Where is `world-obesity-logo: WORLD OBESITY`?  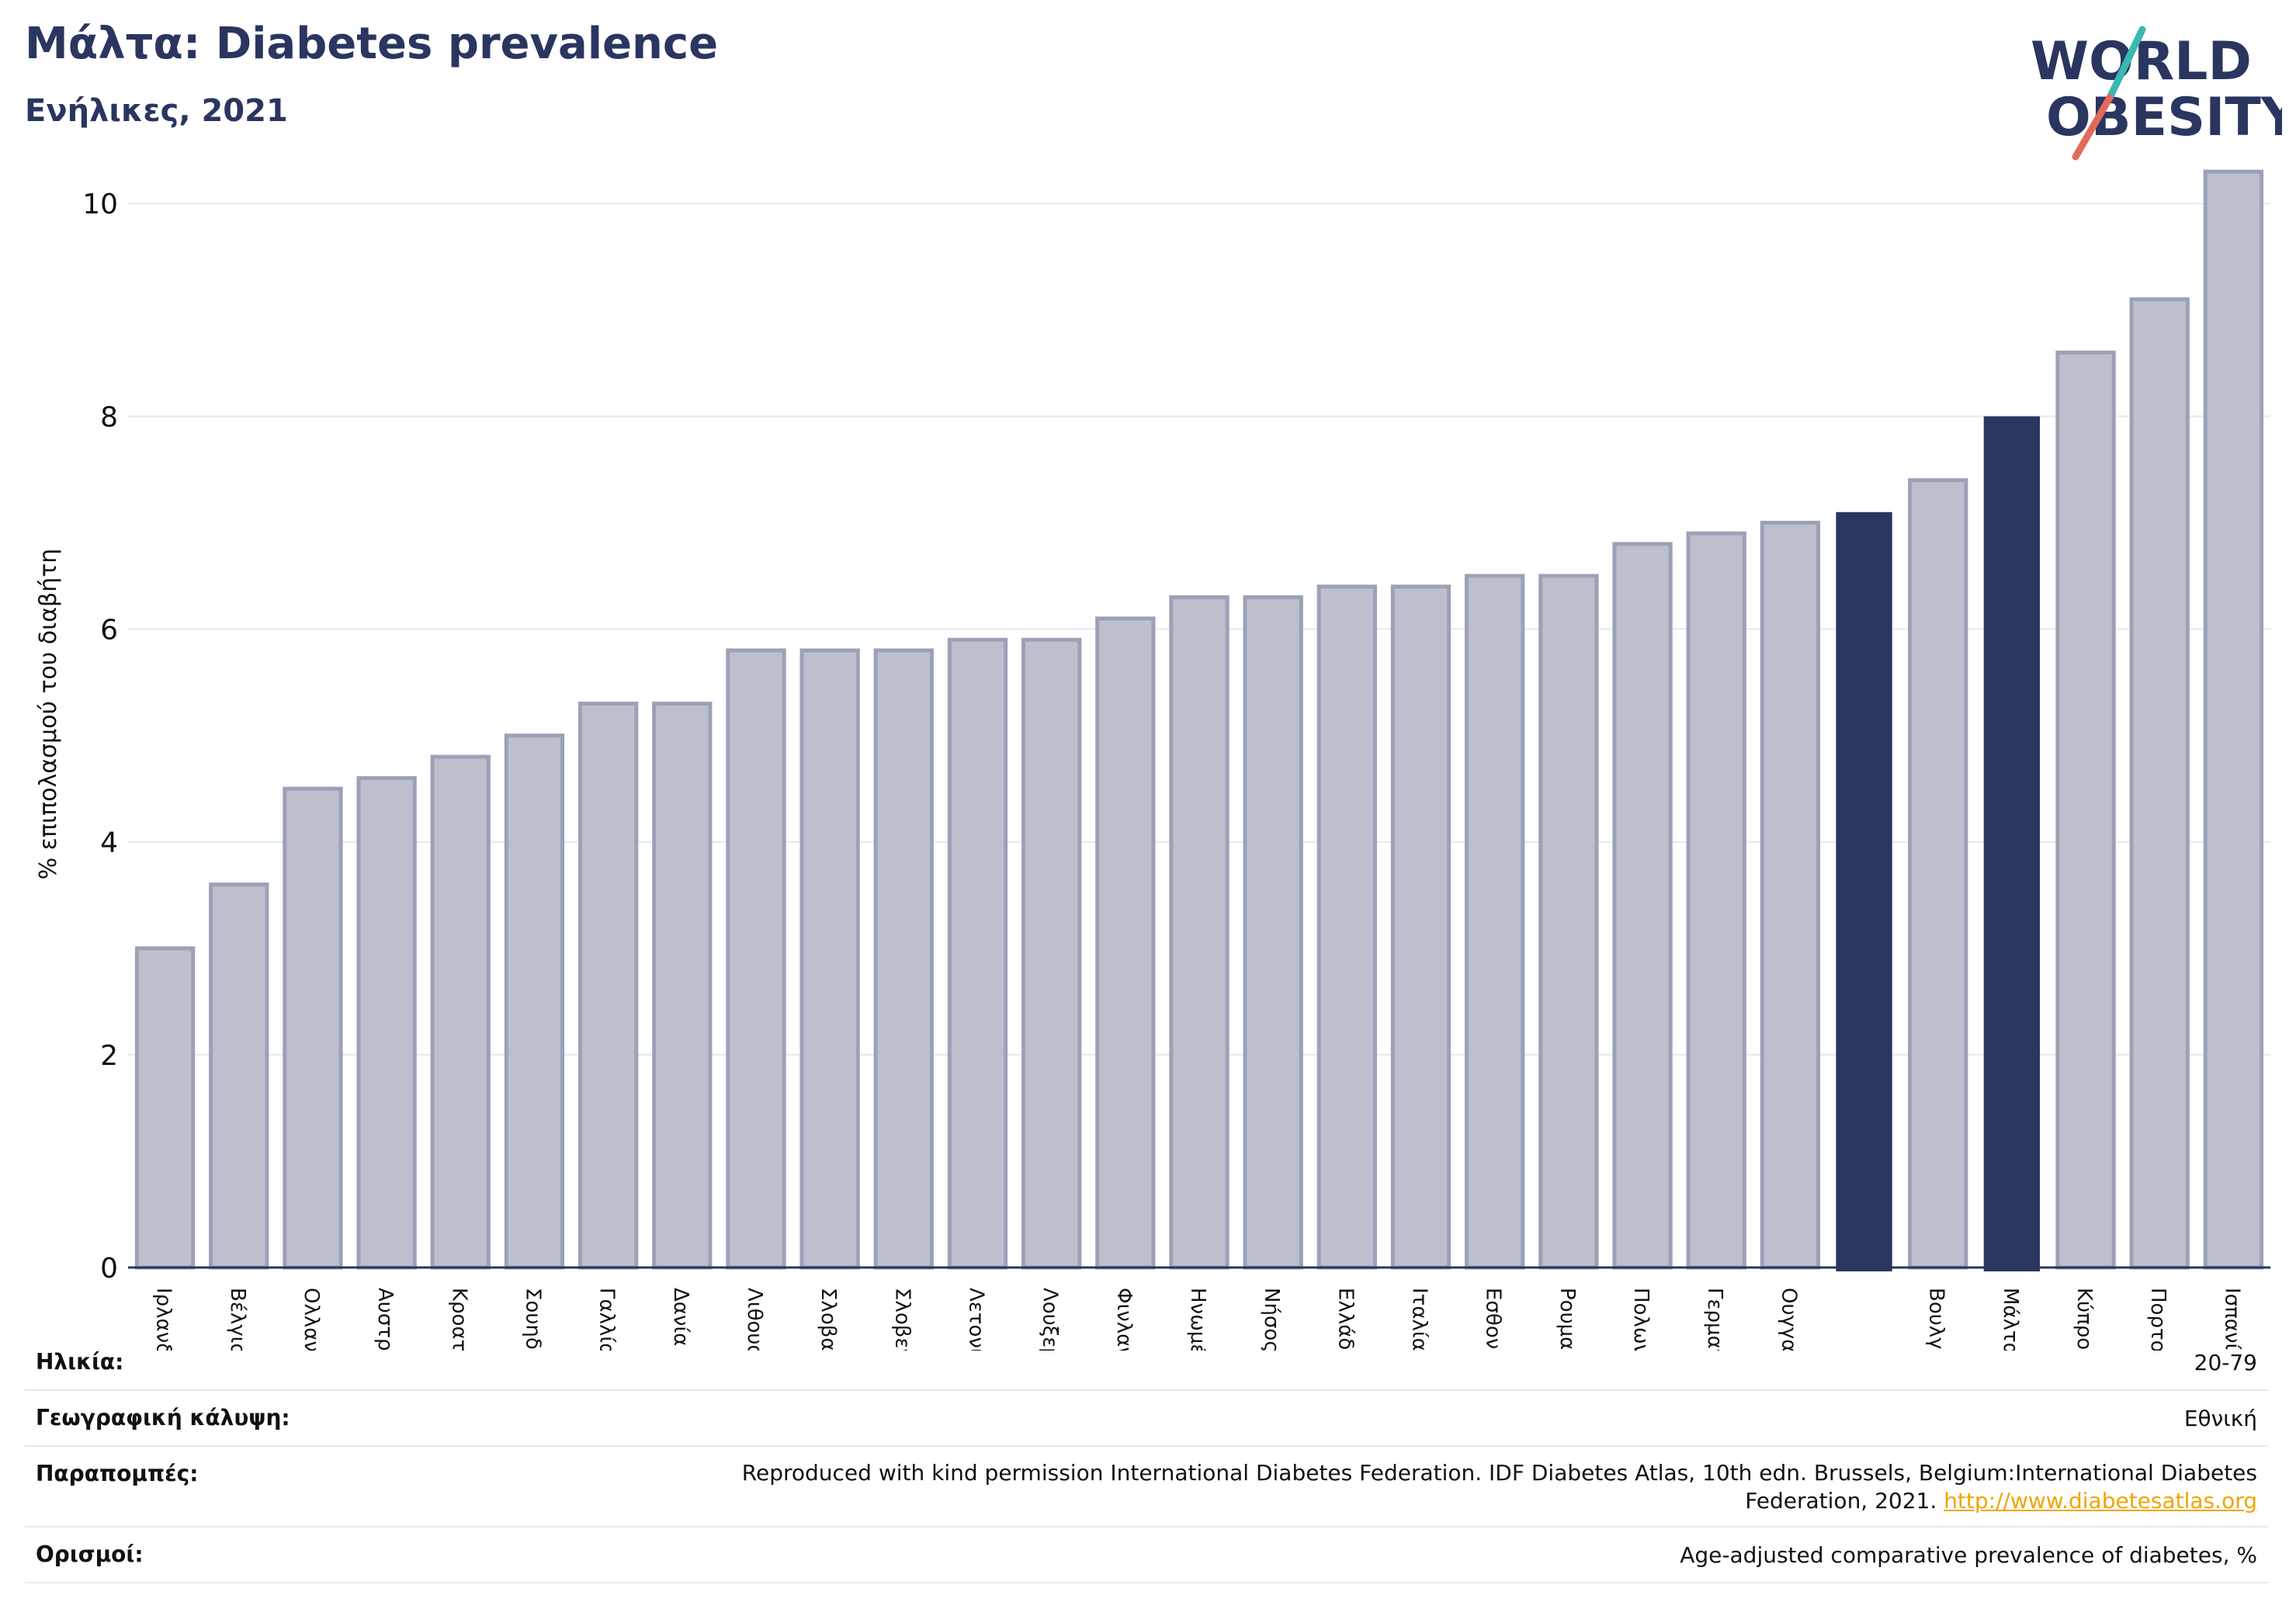 world-obesity-logo: WORLD OBESITY is located at coordinates (2156, 93).